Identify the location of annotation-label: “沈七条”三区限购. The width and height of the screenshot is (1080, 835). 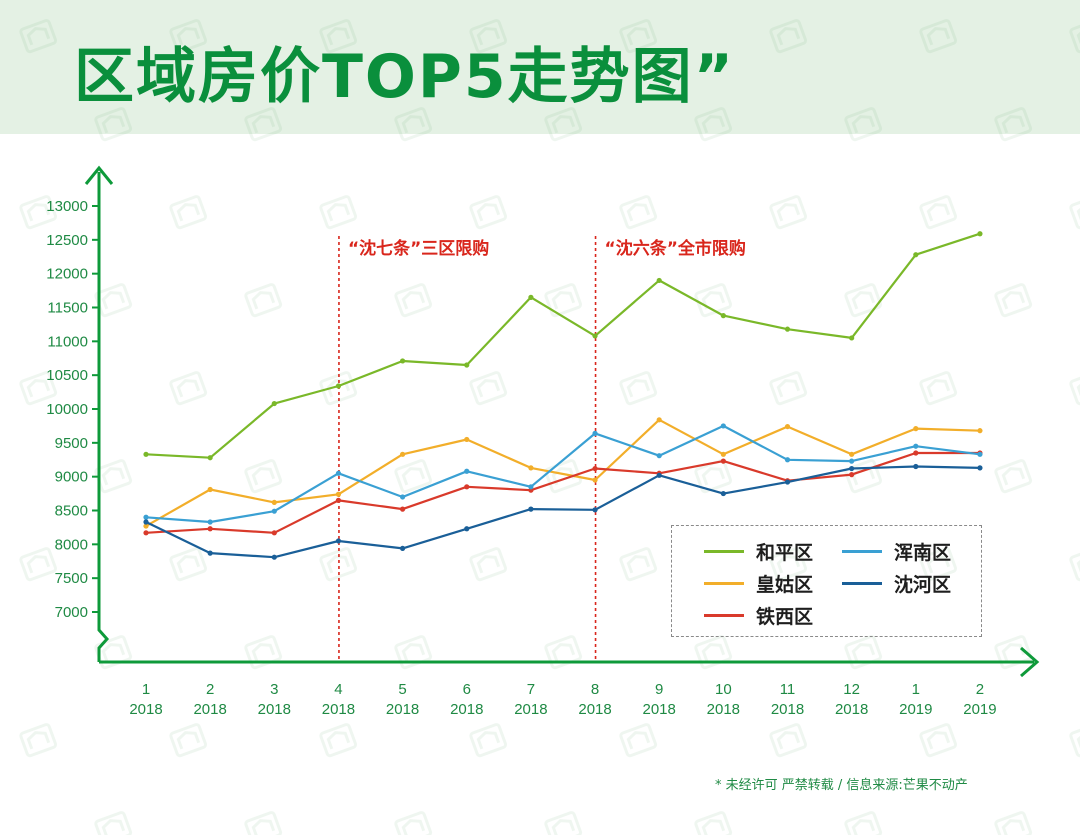
(418, 248).